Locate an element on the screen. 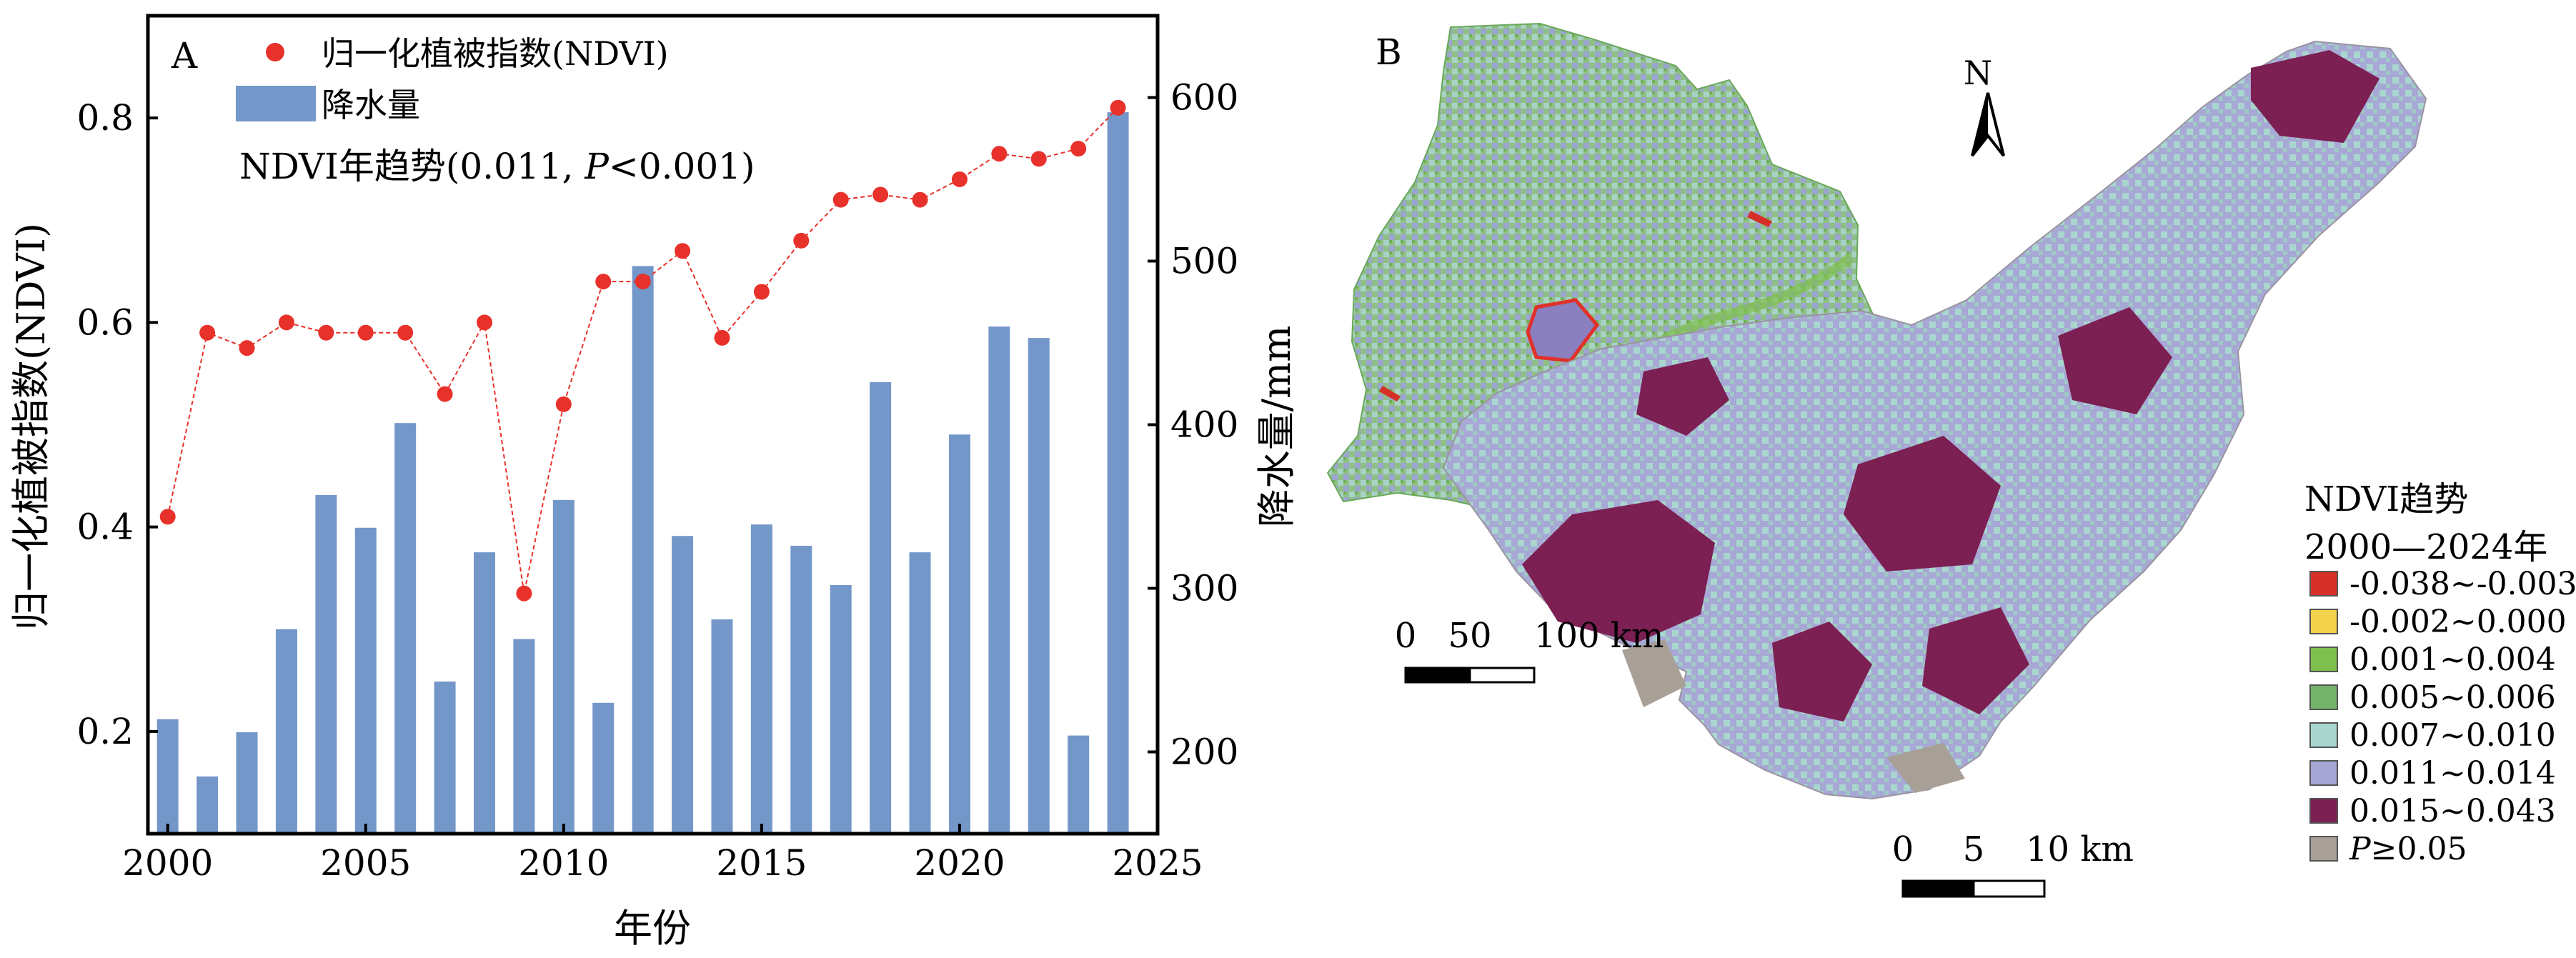  precip-bar-2020 is located at coordinates (959, 634).